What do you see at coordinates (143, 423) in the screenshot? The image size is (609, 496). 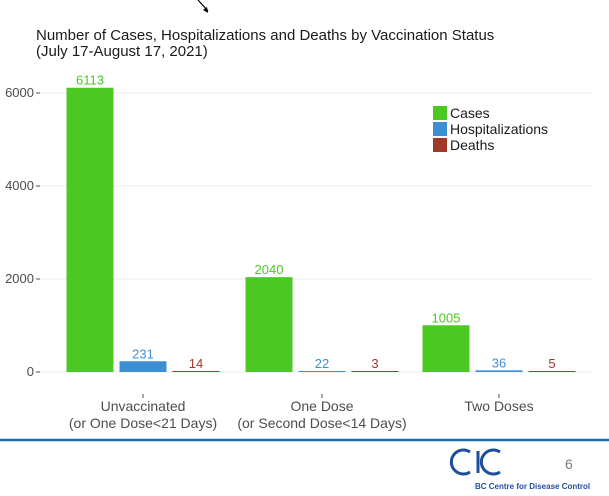 I see `category-label: (or One Dose<21 Days)` at bounding box center [143, 423].